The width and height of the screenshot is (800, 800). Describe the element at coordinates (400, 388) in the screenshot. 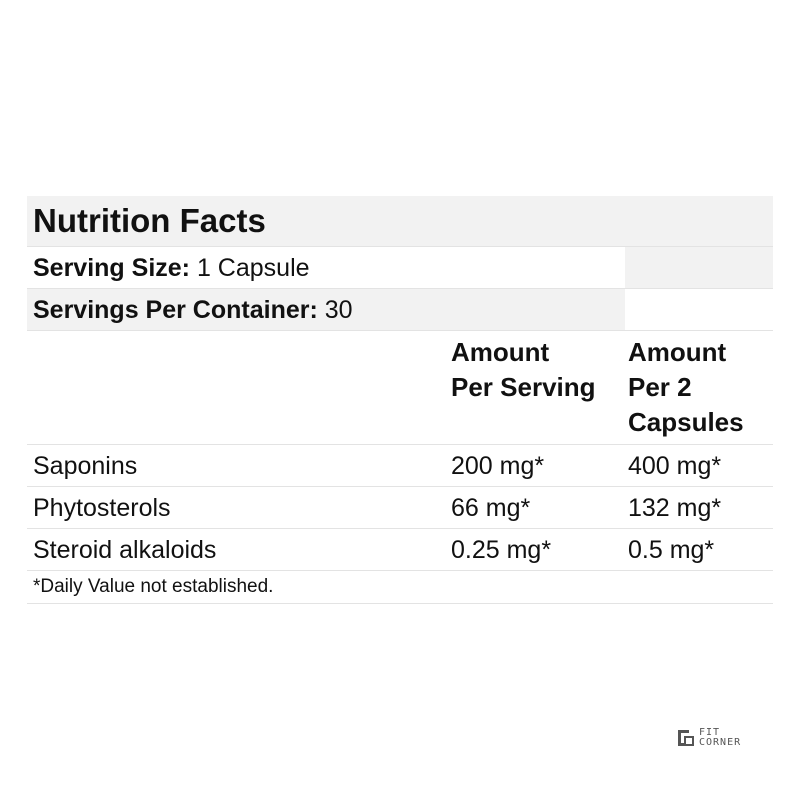

I see `column-header-row: Amount Per Serving Amount Per 2 Capsules` at that location.